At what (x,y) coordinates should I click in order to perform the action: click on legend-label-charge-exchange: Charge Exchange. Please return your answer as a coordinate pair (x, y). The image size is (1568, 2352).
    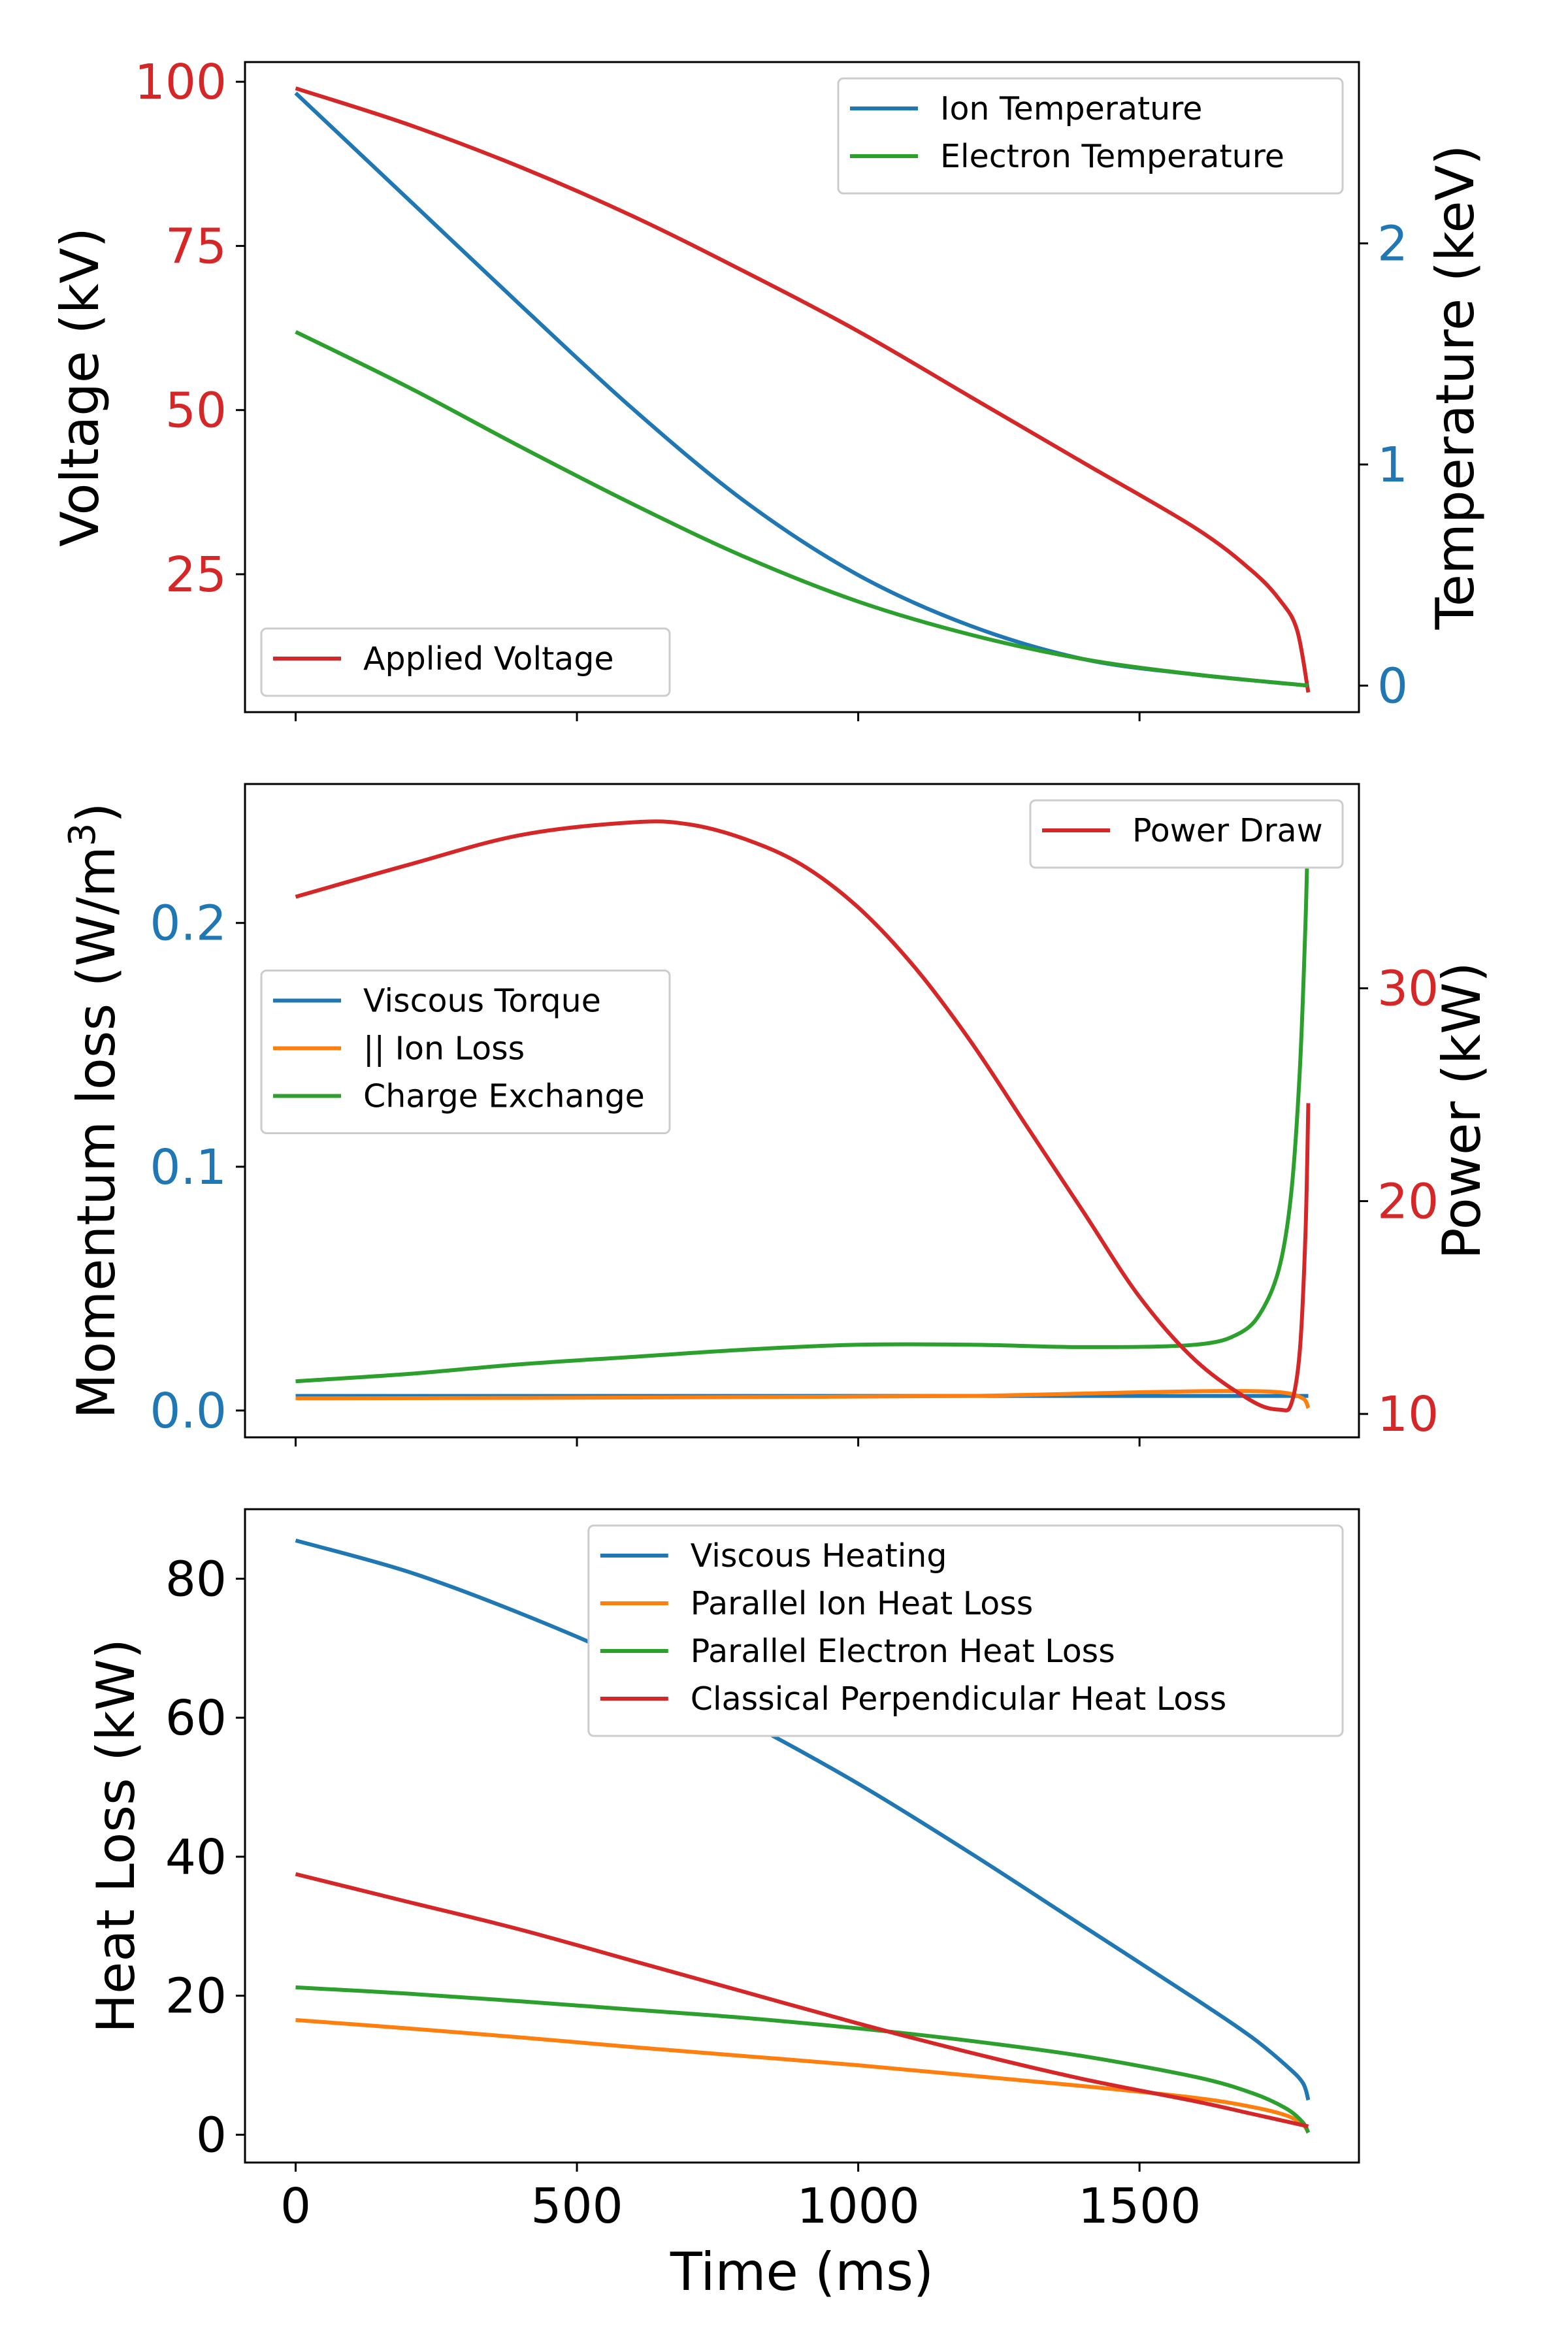
    Looking at the image, I should click on (504, 1096).